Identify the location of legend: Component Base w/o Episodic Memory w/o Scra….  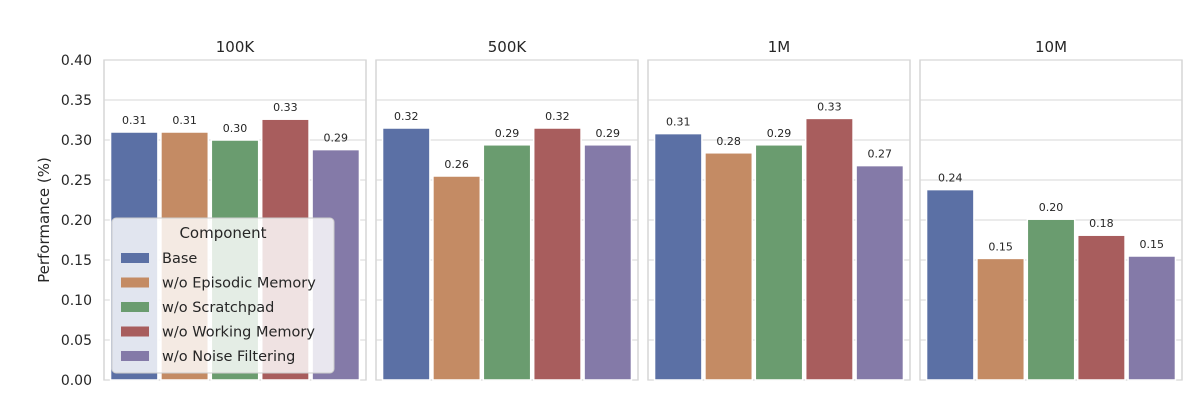
(223, 295).